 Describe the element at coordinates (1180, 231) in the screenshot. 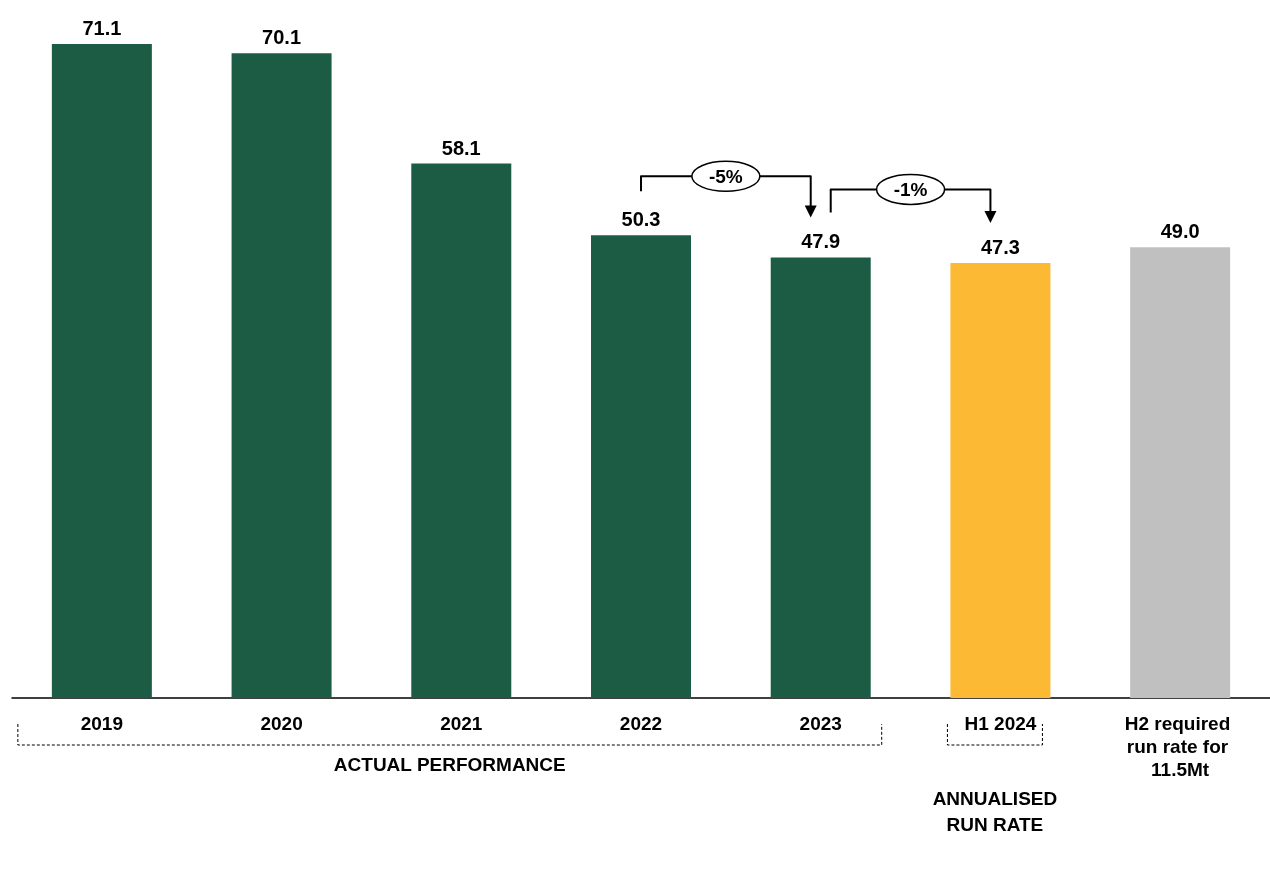

I see `data-label: 49.0` at that location.